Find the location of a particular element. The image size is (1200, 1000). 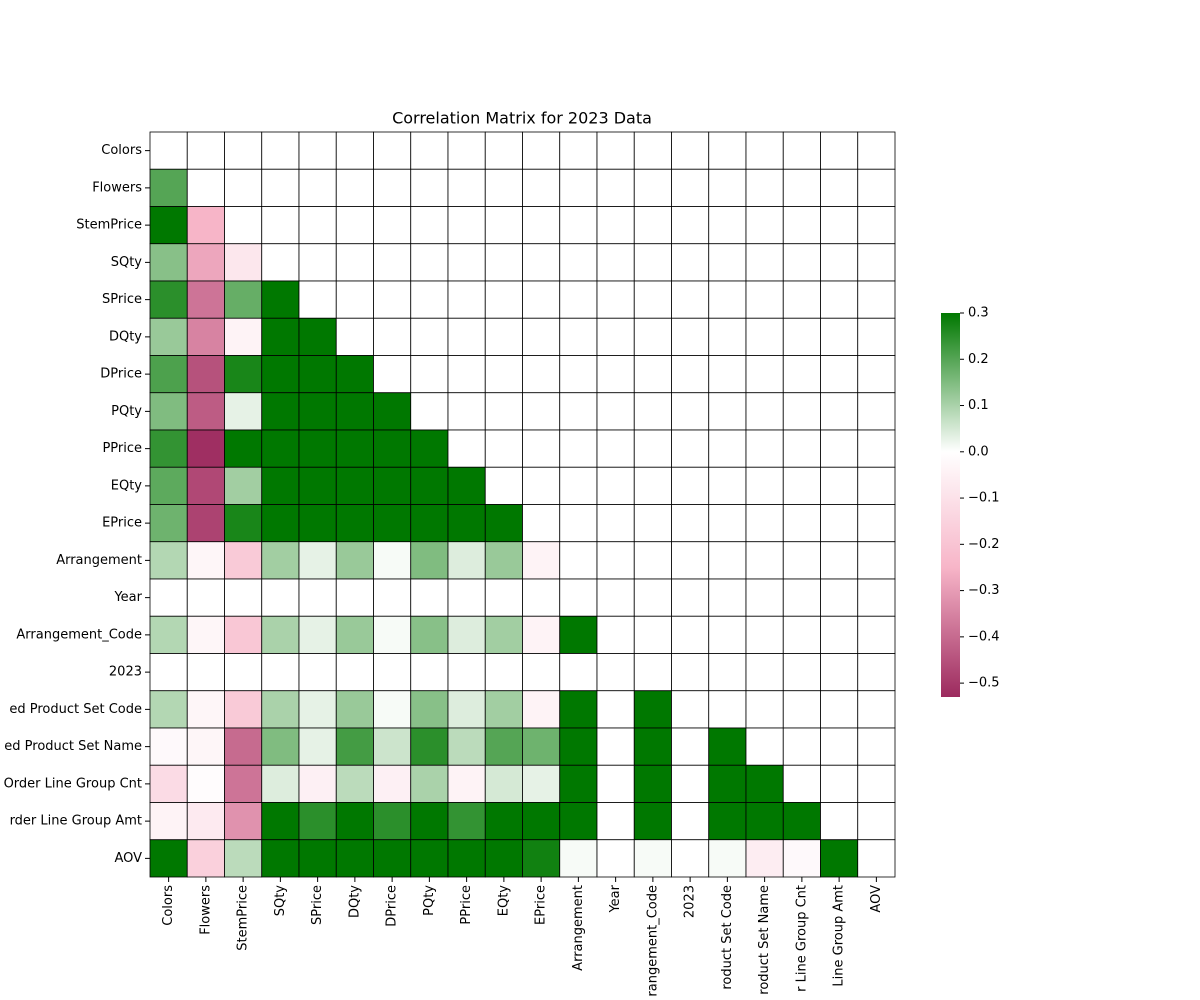

colorbar is located at coordinates (950, 505).